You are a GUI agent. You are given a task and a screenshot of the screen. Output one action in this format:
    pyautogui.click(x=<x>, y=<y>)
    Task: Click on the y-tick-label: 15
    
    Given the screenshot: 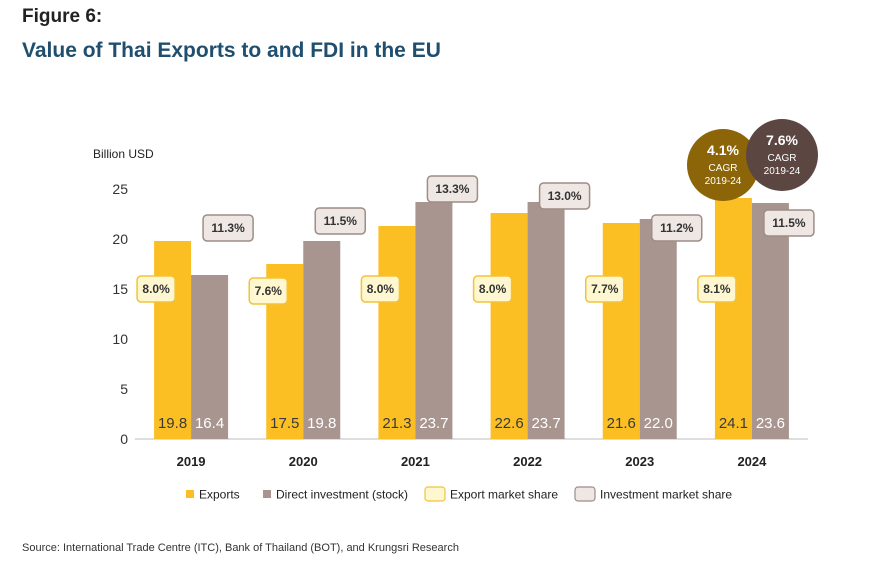 What is the action you would take?
    pyautogui.click(x=120, y=289)
    